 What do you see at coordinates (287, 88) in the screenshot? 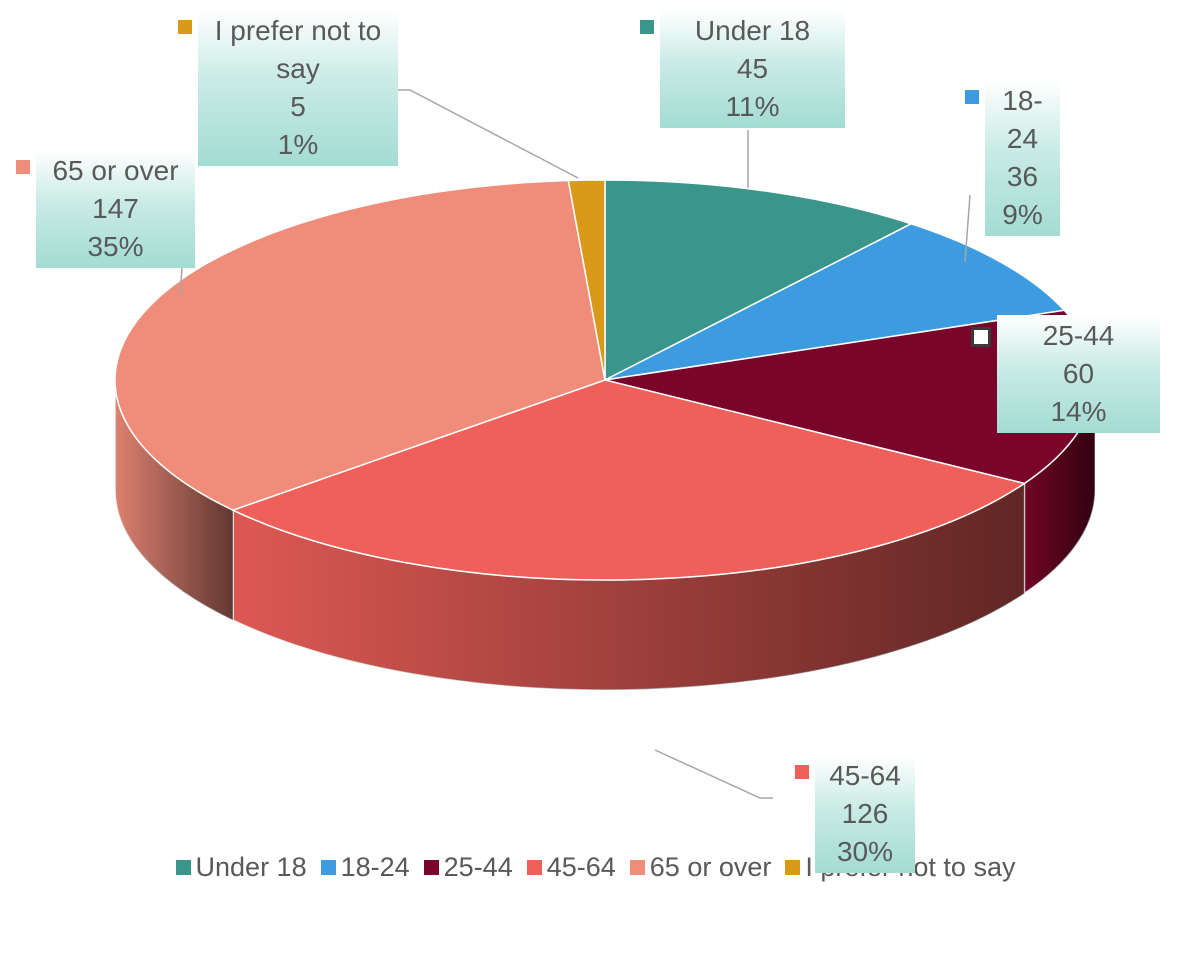
I see `data-label: I prefer not to say 5 1%` at bounding box center [287, 88].